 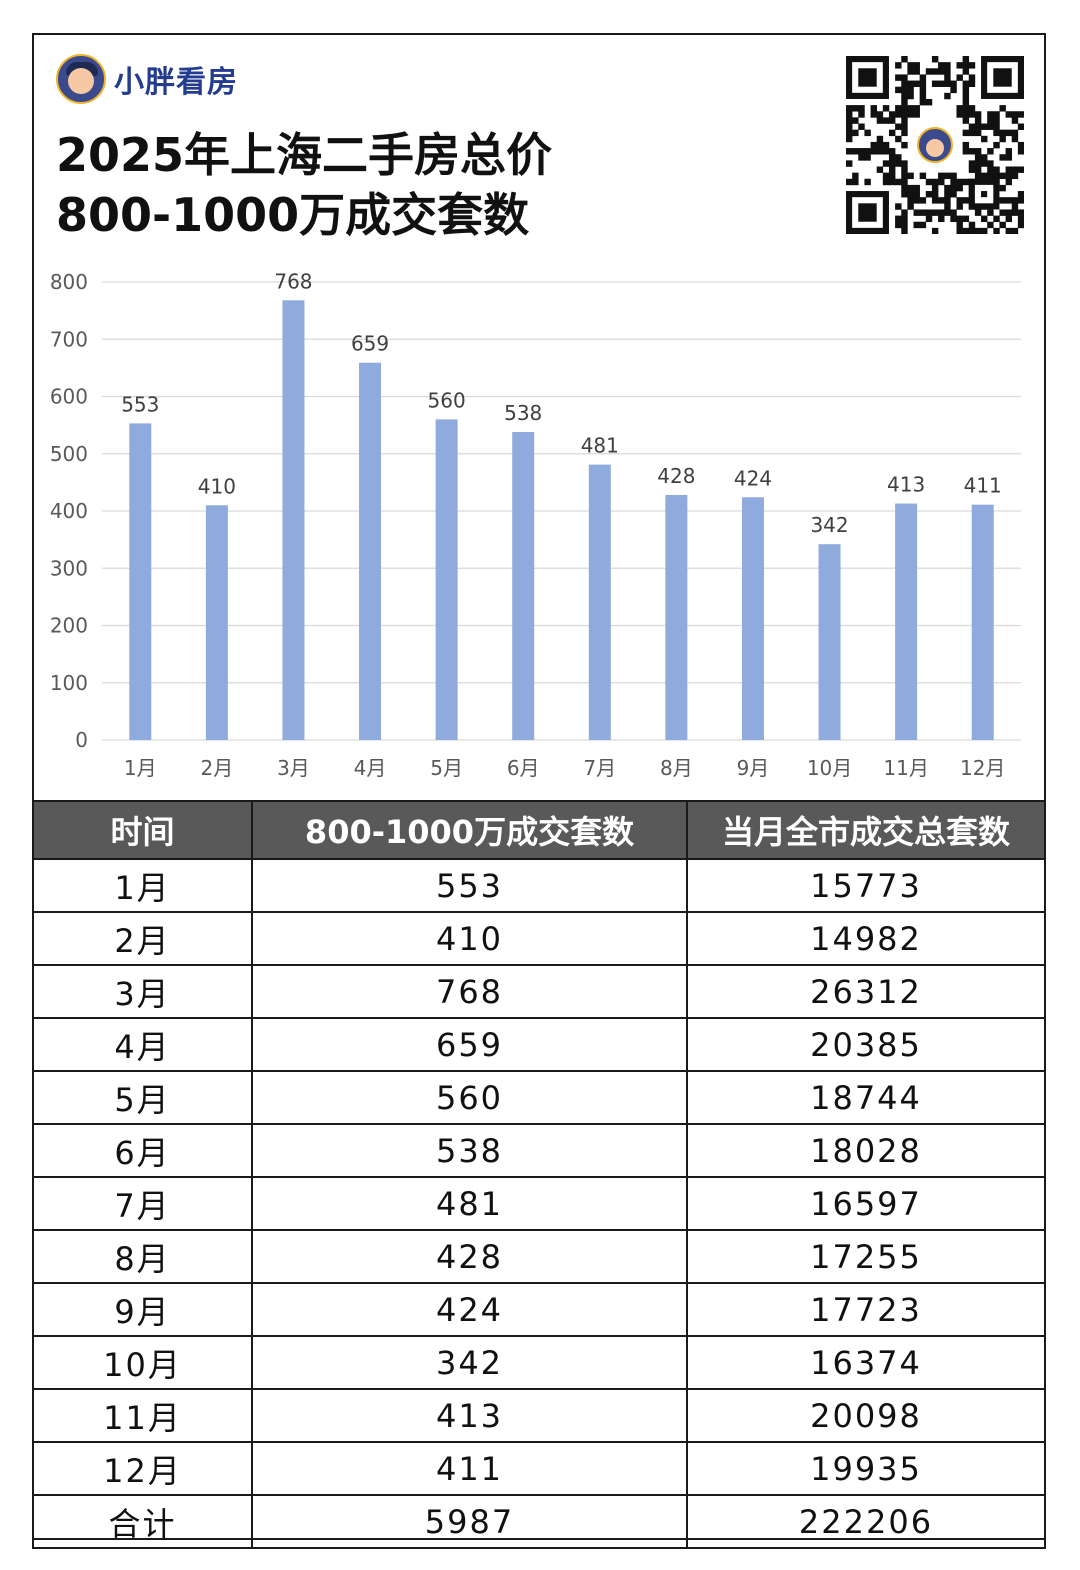 What do you see at coordinates (866, 1203) in the screenshot?
I see `cell-city-total: 16597` at bounding box center [866, 1203].